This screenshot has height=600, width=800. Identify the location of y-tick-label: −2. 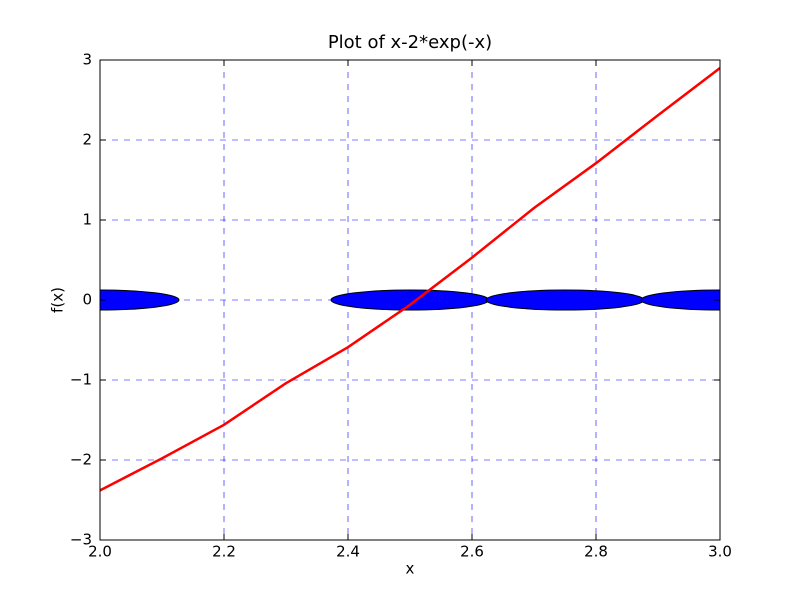
(81, 460).